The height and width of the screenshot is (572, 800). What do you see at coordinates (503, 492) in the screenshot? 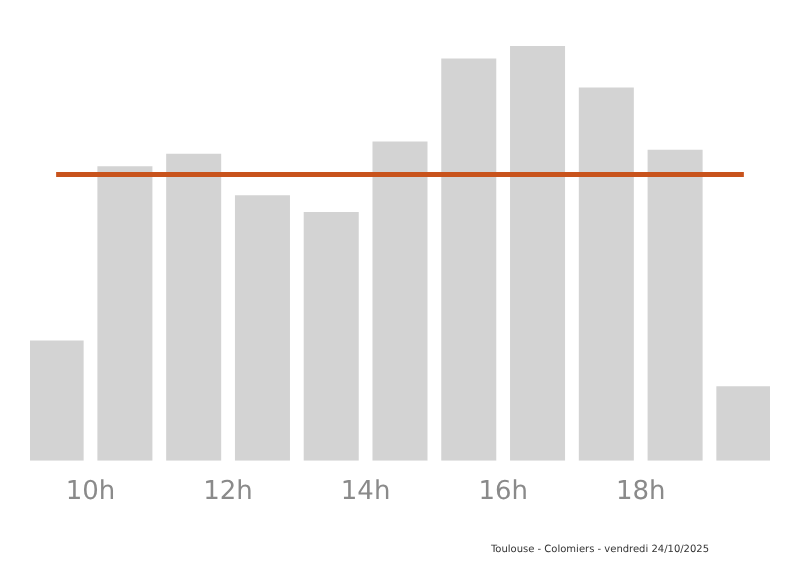
I see `x-tick-label: 16h` at bounding box center [503, 492].